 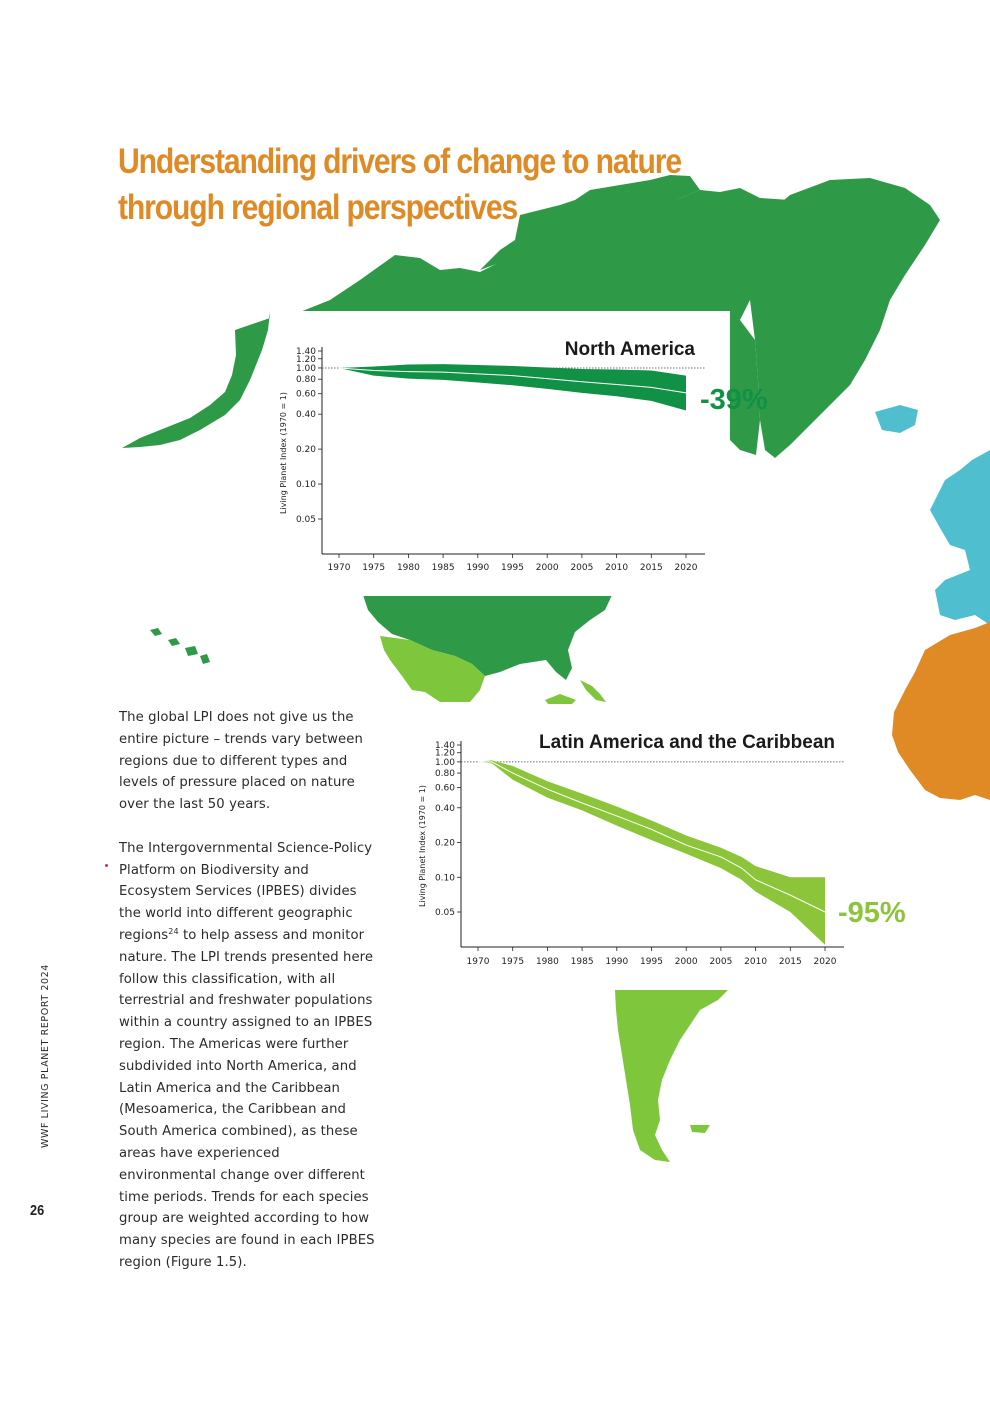 I want to click on report-side-label: WWF LIVING PLANET REPORT 2024, so click(x=45, y=1056).